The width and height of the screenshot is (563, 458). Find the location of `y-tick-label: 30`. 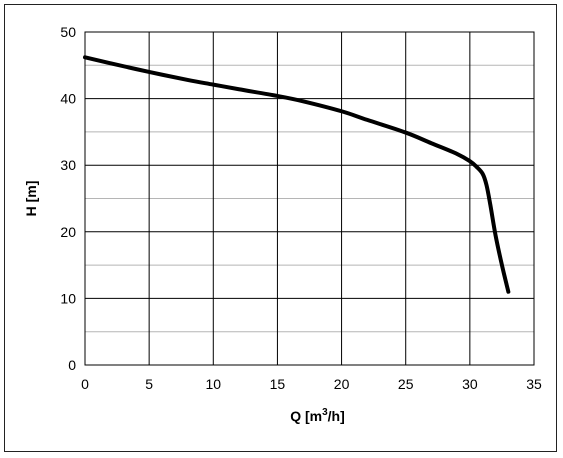

y-tick-label: 30 is located at coordinates (68, 165).